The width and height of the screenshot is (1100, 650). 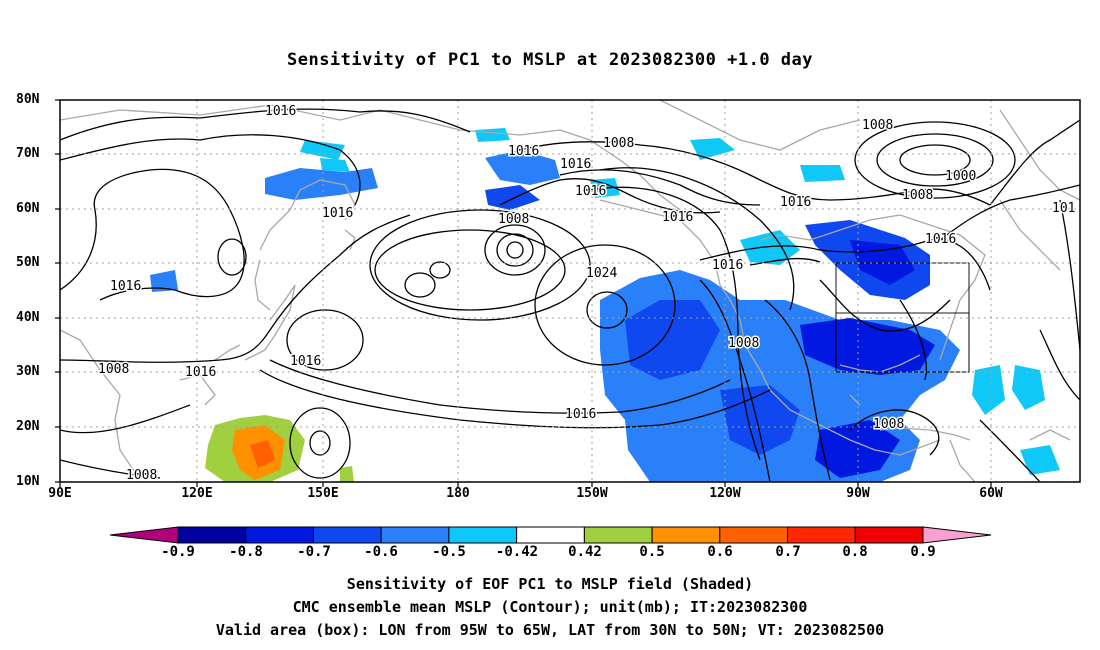 I want to click on lon-label: 90E, so click(x=60, y=493).